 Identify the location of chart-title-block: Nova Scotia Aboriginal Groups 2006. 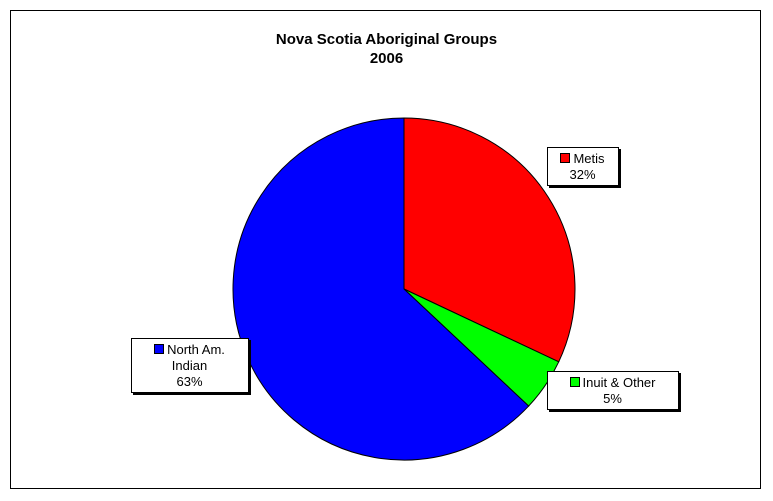
(386, 49).